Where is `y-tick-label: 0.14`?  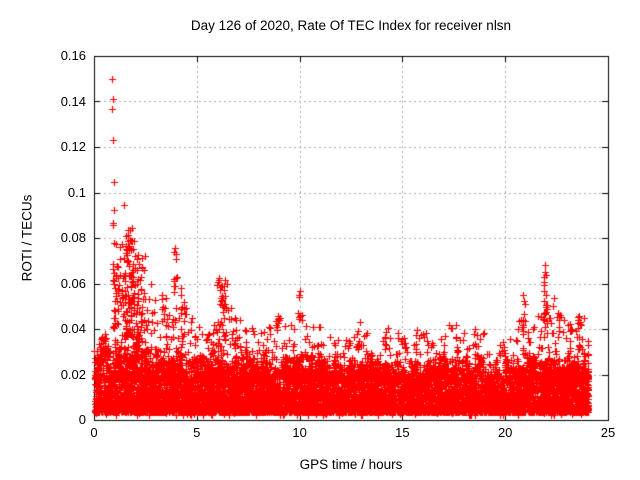
y-tick-label: 0.14 is located at coordinates (73, 101).